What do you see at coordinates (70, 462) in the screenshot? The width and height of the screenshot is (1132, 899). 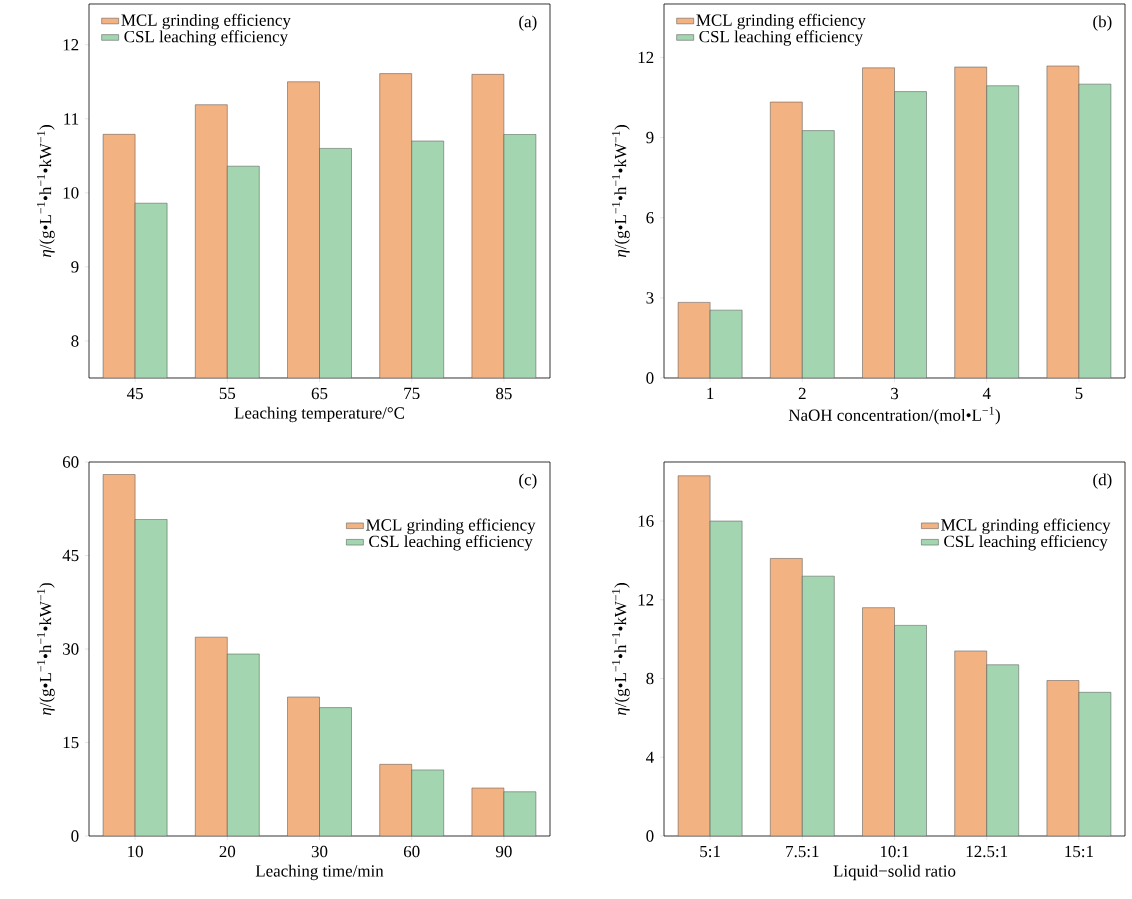 I see `y-tick-label: 60` at bounding box center [70, 462].